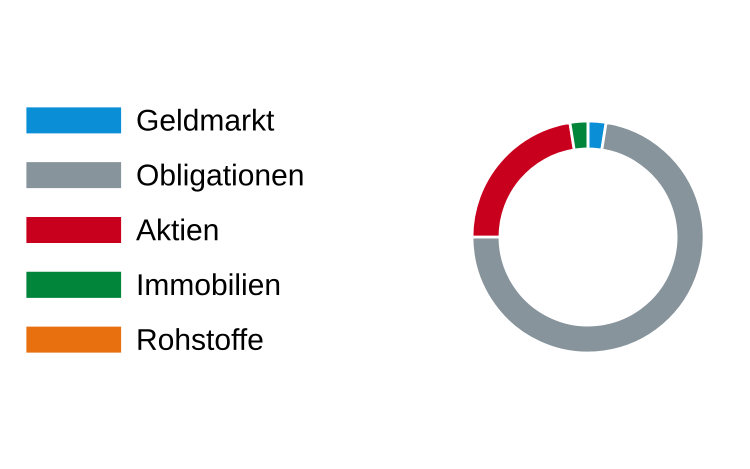  I want to click on legend-label: Aktien, so click(177, 229).